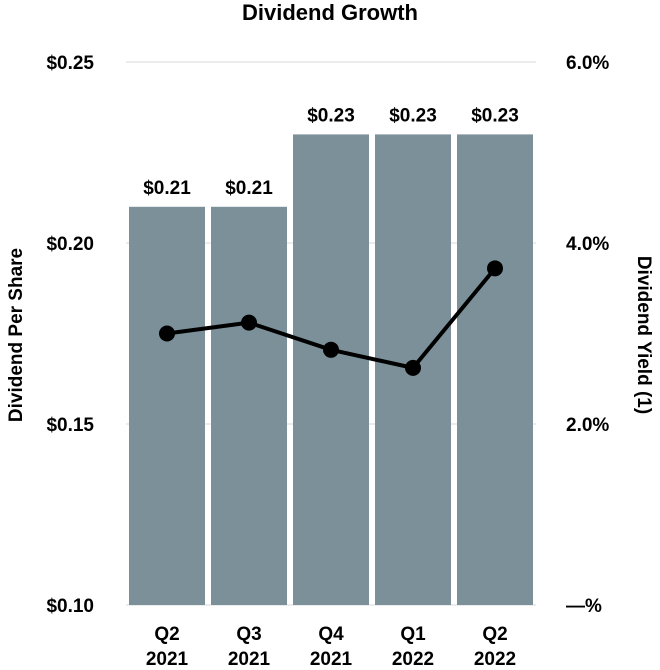 The width and height of the screenshot is (660, 670). I want to click on x-tick-label: Q4, so click(331, 634).